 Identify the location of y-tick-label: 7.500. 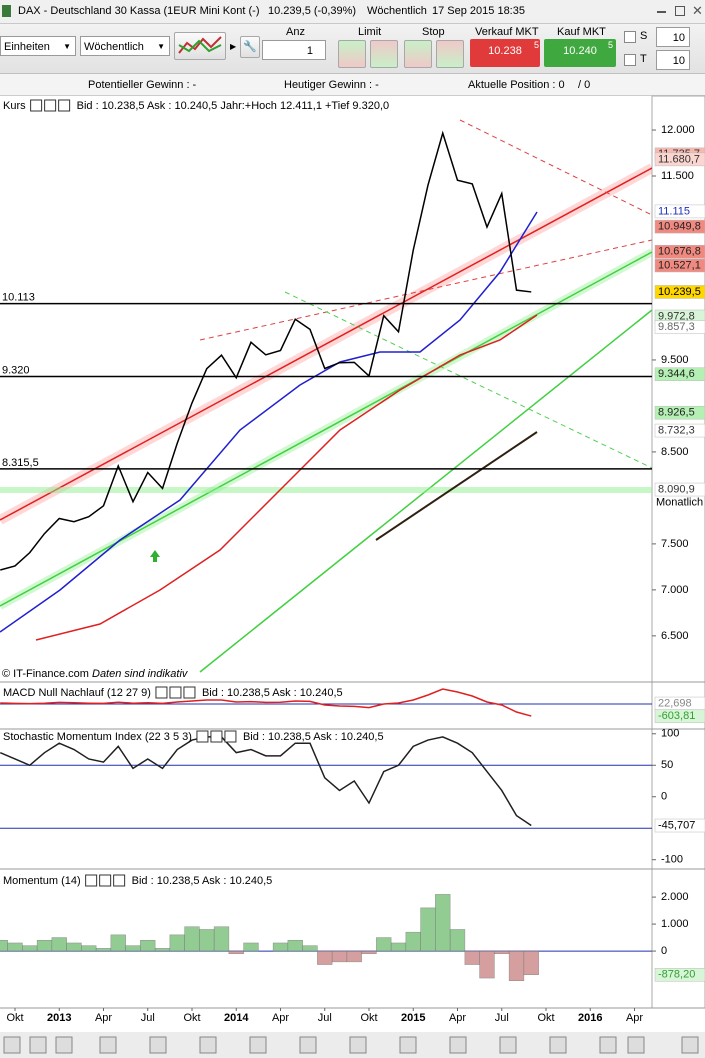
(675, 544).